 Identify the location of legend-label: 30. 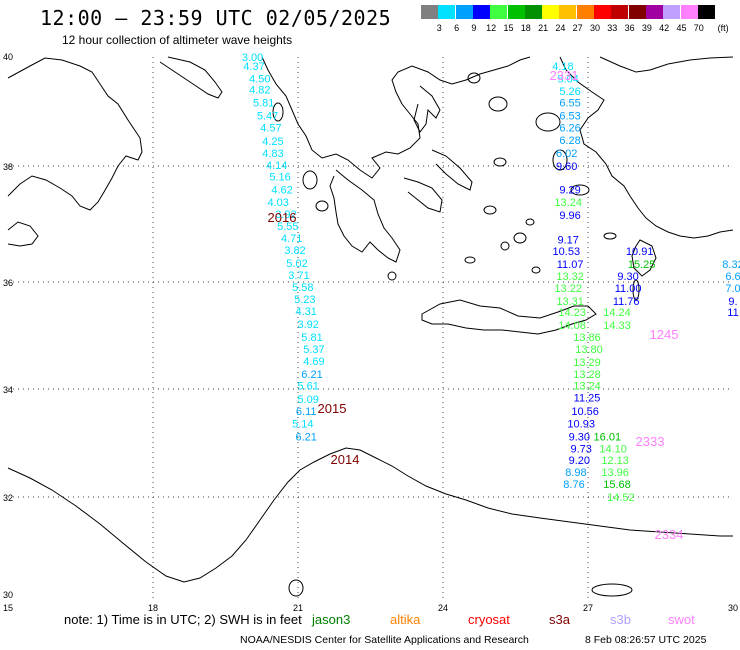
(595, 28).